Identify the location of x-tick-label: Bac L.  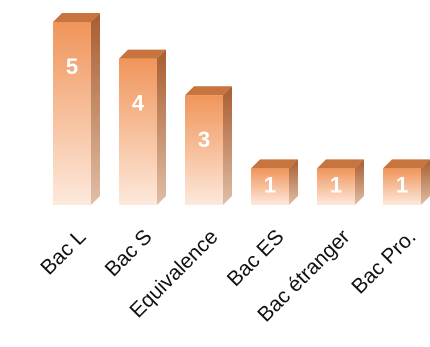
(63, 252).